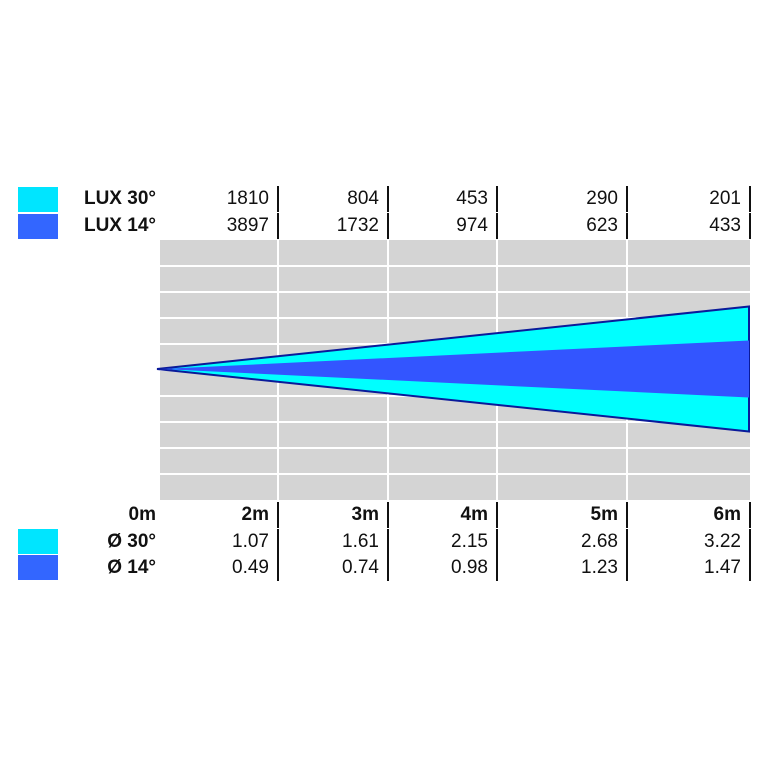 The height and width of the screenshot is (766, 766). Describe the element at coordinates (365, 514) in the screenshot. I see `distance-label-3m: 3m` at that location.